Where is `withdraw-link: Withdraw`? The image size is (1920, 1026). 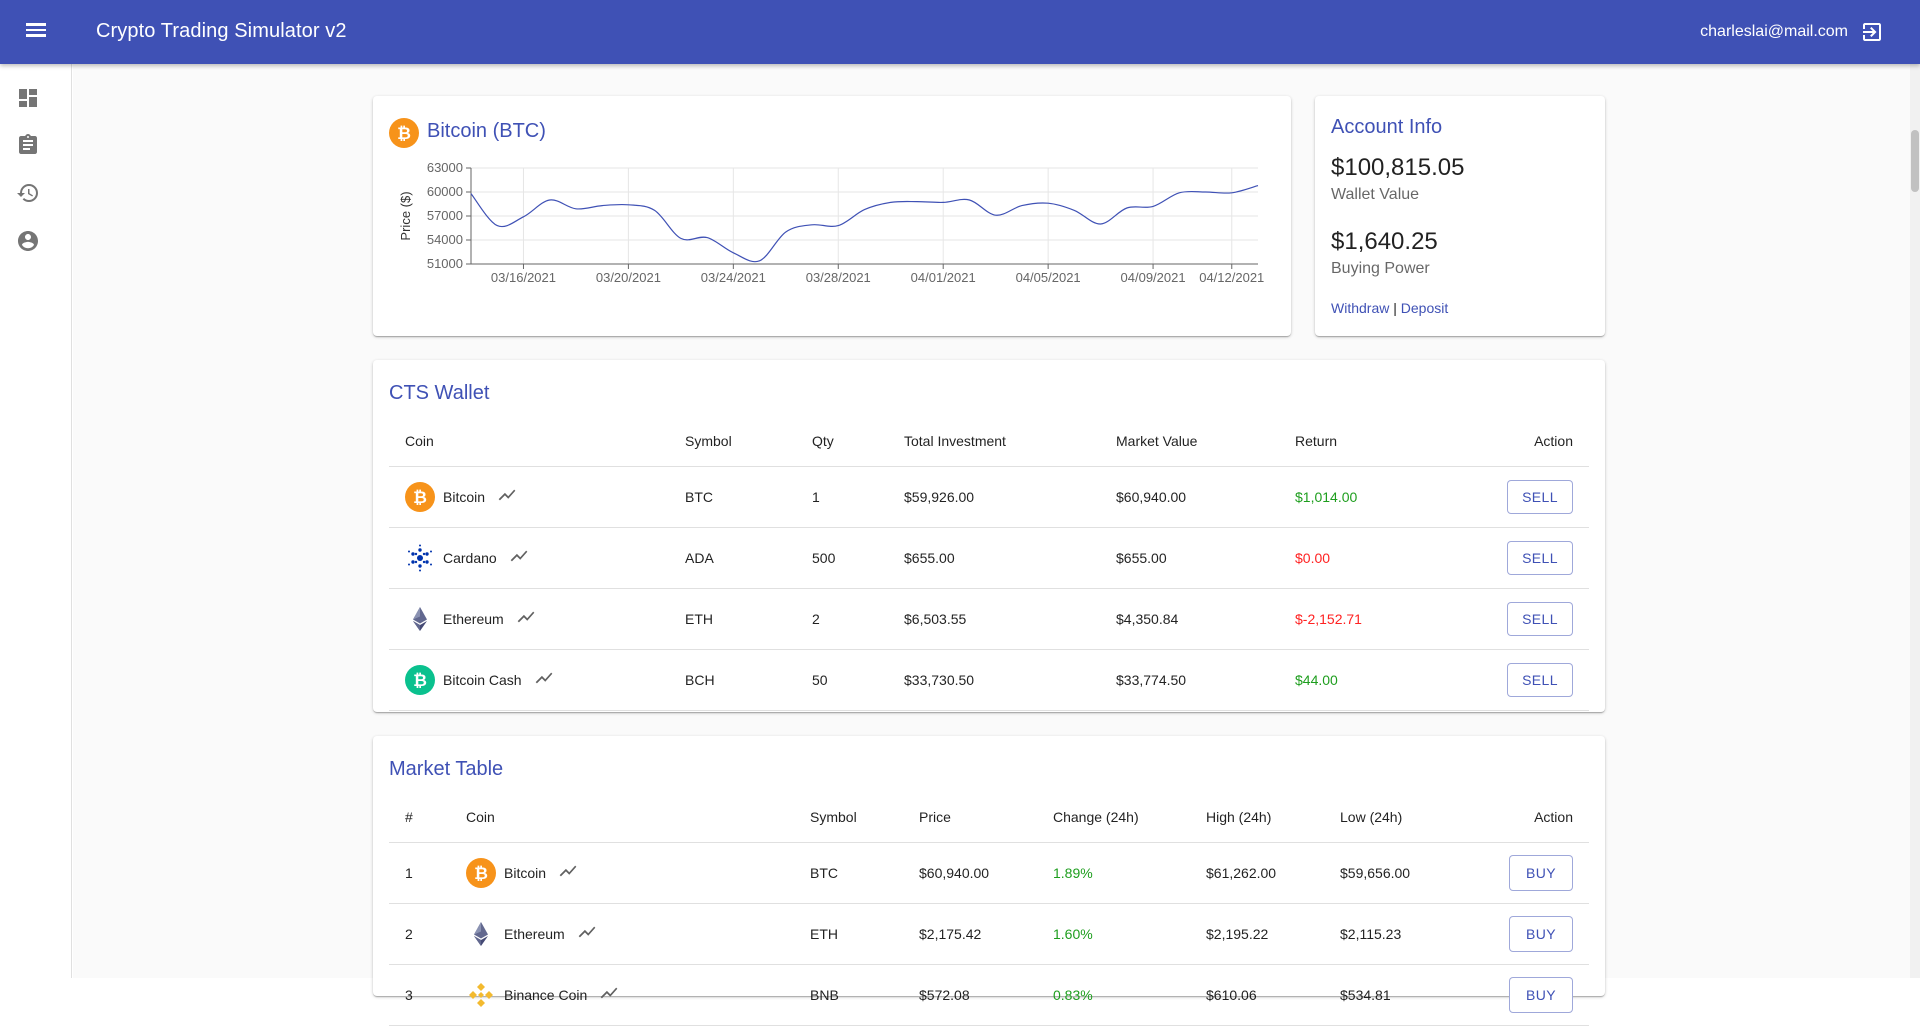
withdraw-link: Withdraw is located at coordinates (1360, 308).